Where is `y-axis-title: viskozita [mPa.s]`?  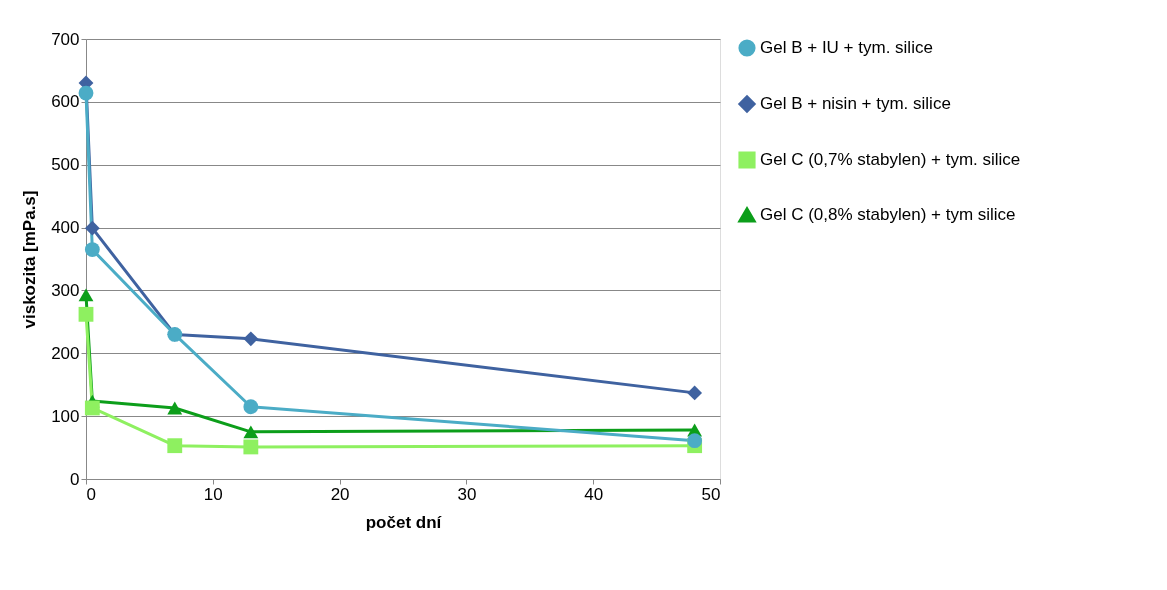
y-axis-title: viskozita [mPa.s] is located at coordinates (30, 259).